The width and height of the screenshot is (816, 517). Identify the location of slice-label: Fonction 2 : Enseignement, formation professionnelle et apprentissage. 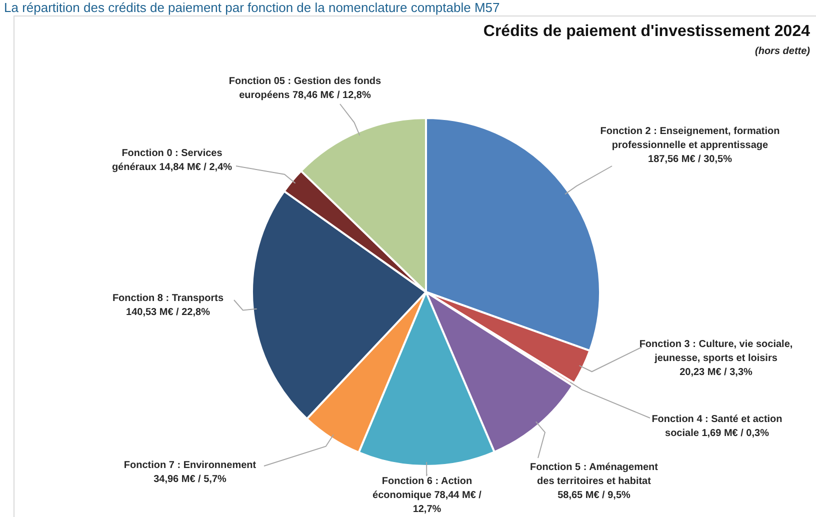
(690, 138).